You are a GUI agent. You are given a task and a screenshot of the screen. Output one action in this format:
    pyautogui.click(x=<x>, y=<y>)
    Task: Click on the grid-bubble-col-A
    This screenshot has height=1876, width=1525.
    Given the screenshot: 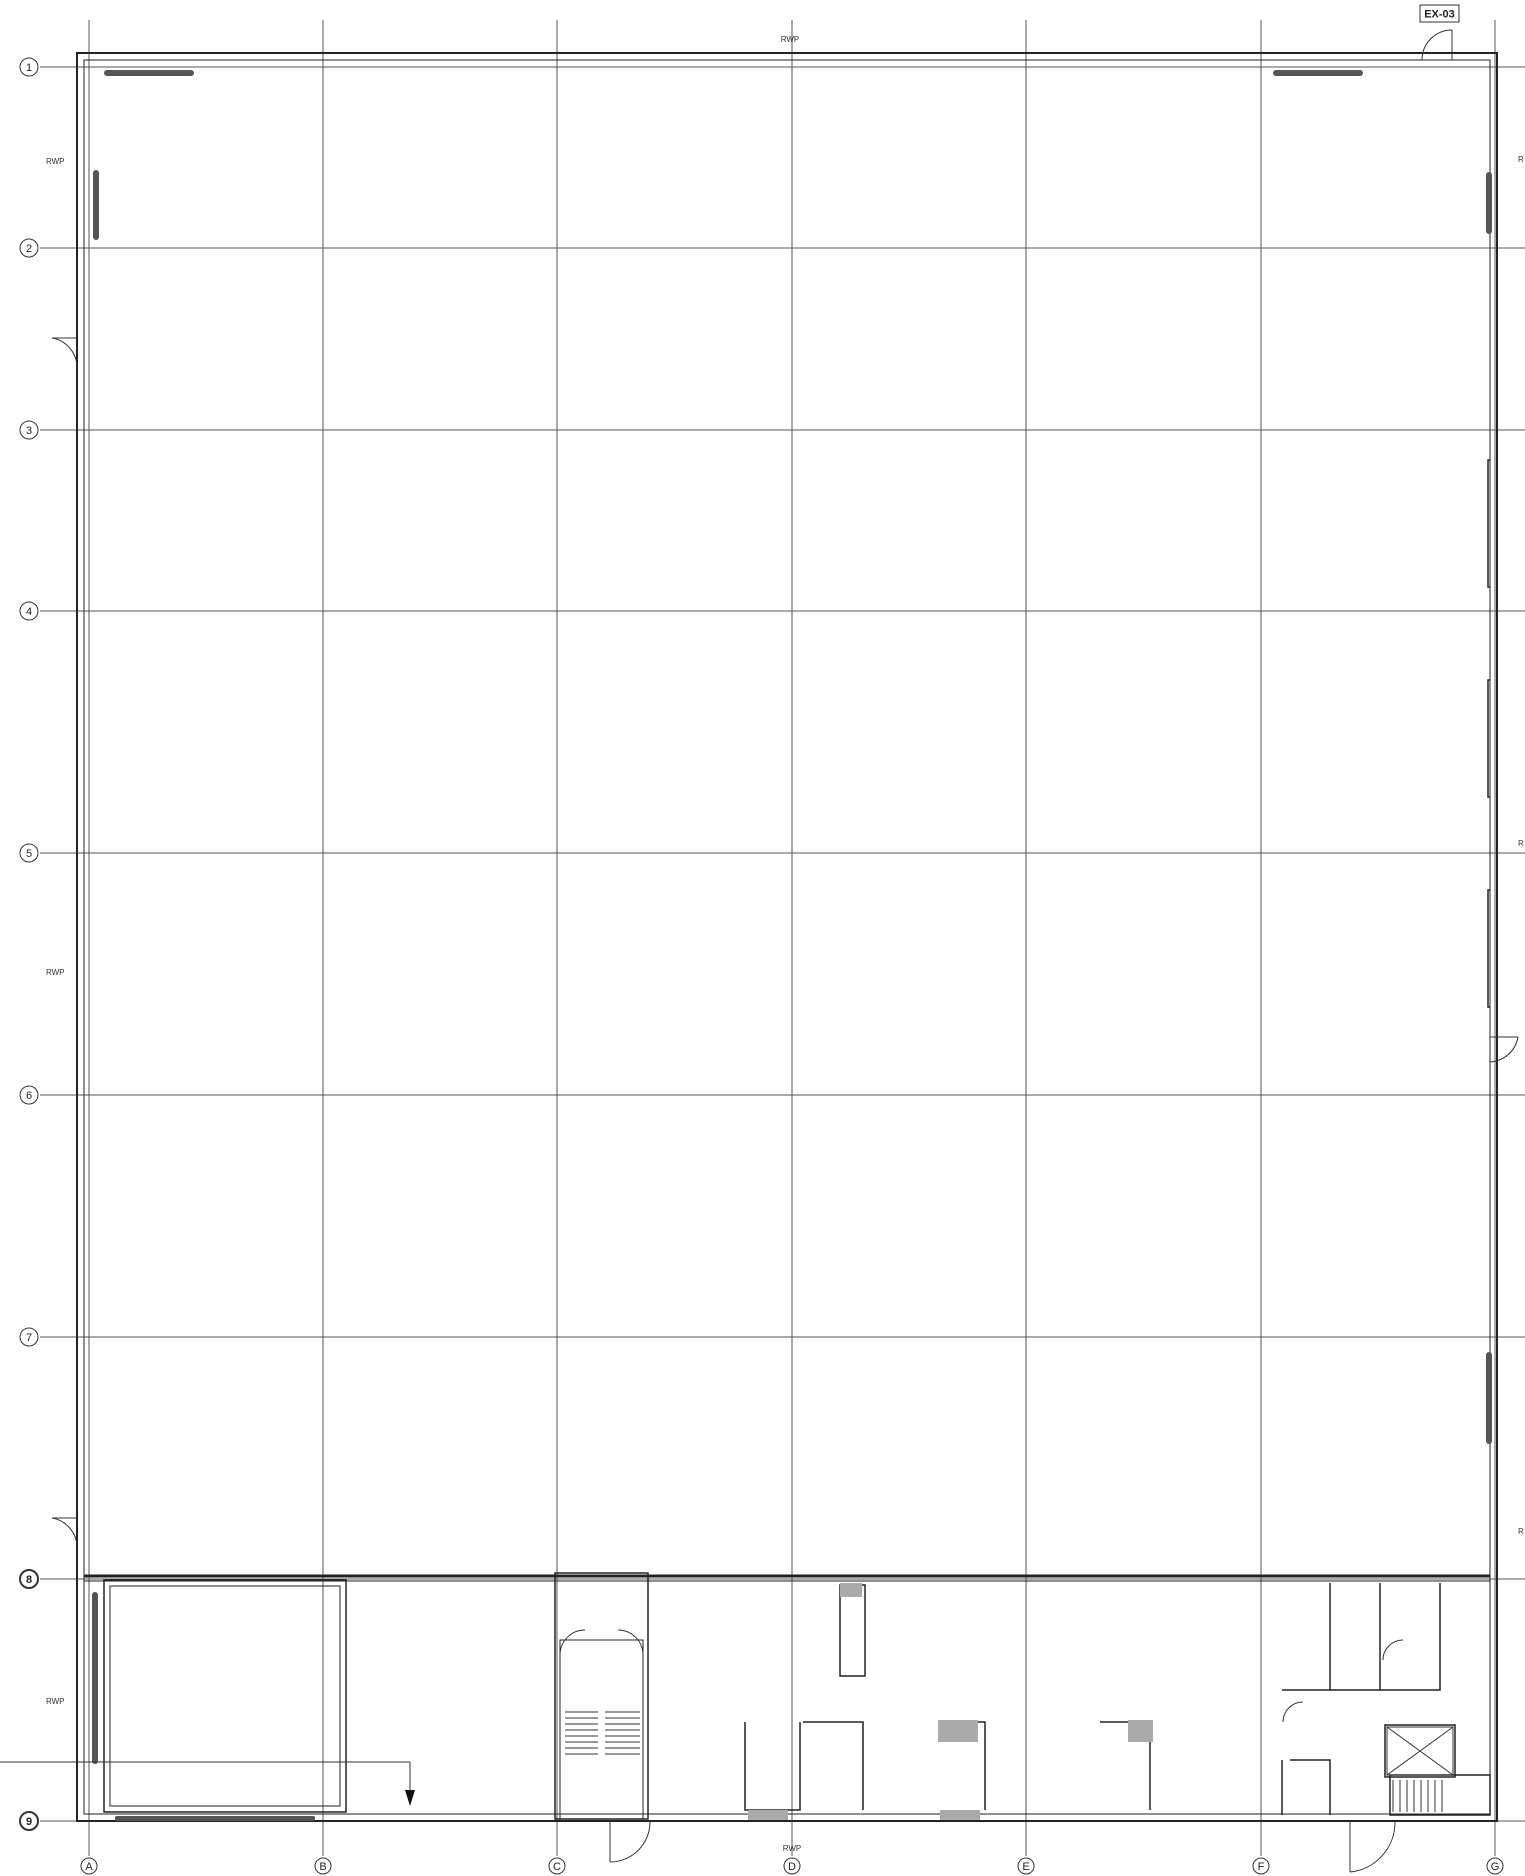 What is the action you would take?
    pyautogui.click(x=89, y=1866)
    